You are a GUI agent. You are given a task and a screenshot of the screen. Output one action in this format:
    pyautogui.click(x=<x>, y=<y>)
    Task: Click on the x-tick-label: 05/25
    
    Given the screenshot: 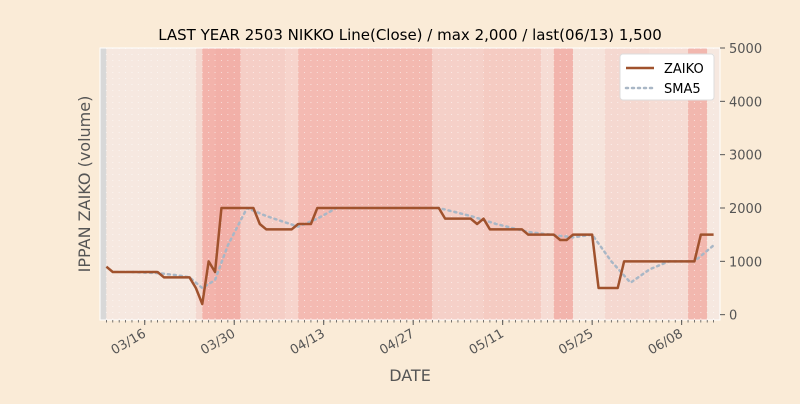 What is the action you would take?
    pyautogui.click(x=576, y=342)
    